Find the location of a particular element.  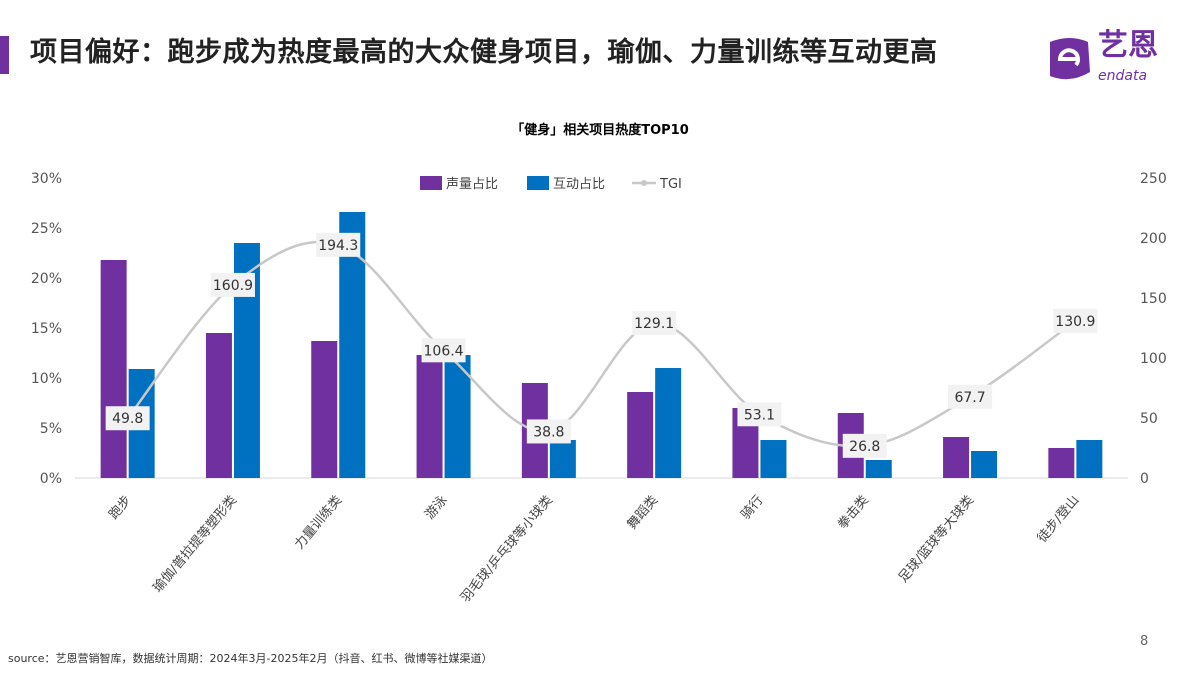

tgi-data-label: 67.7 is located at coordinates (969, 398).